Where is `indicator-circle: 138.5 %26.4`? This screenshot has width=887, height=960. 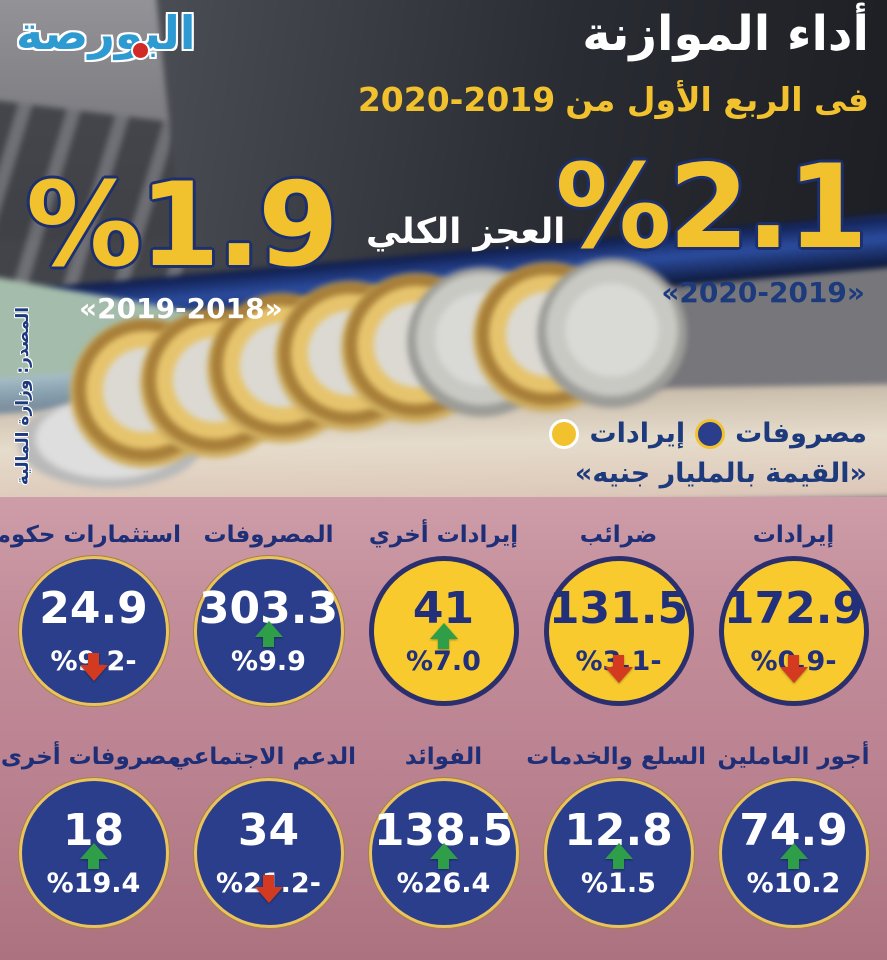
indicator-circle: 138.5 %26.4 is located at coordinates (443, 853).